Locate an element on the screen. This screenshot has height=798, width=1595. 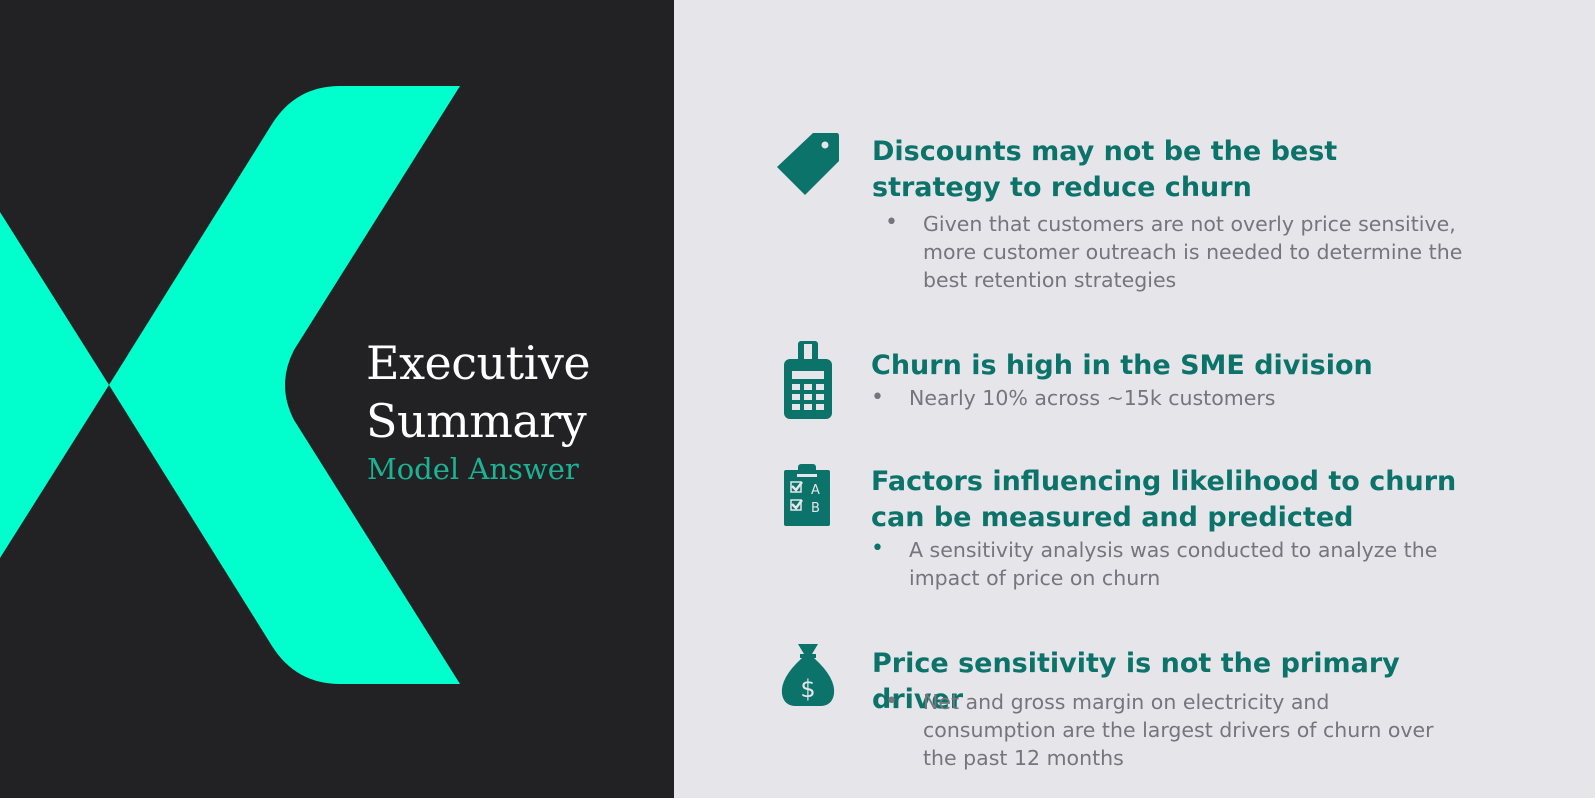
money-bag-icon: $ is located at coordinates (808, 675).